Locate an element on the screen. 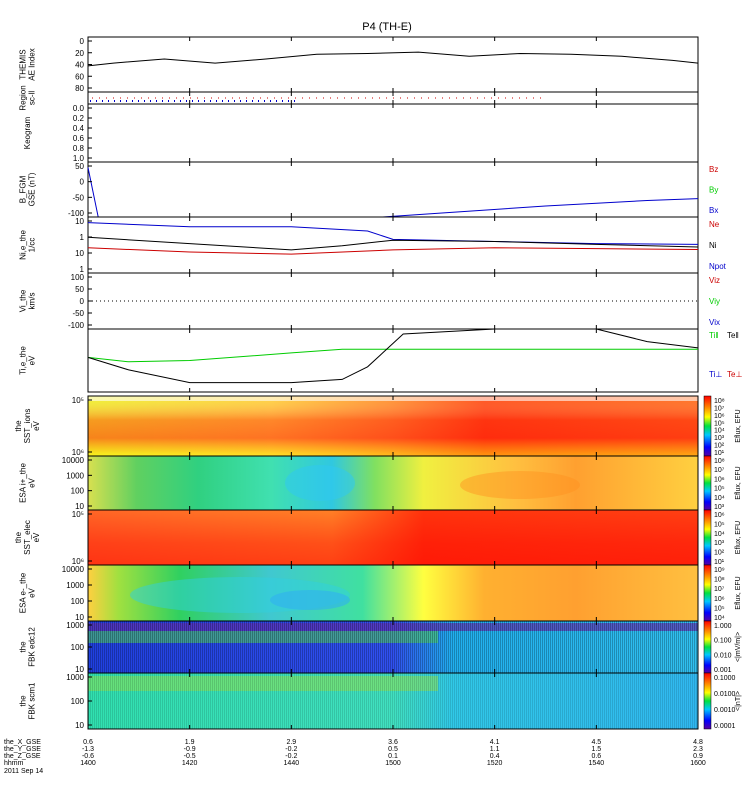  y-tick-label: 40 is located at coordinates (79, 65).